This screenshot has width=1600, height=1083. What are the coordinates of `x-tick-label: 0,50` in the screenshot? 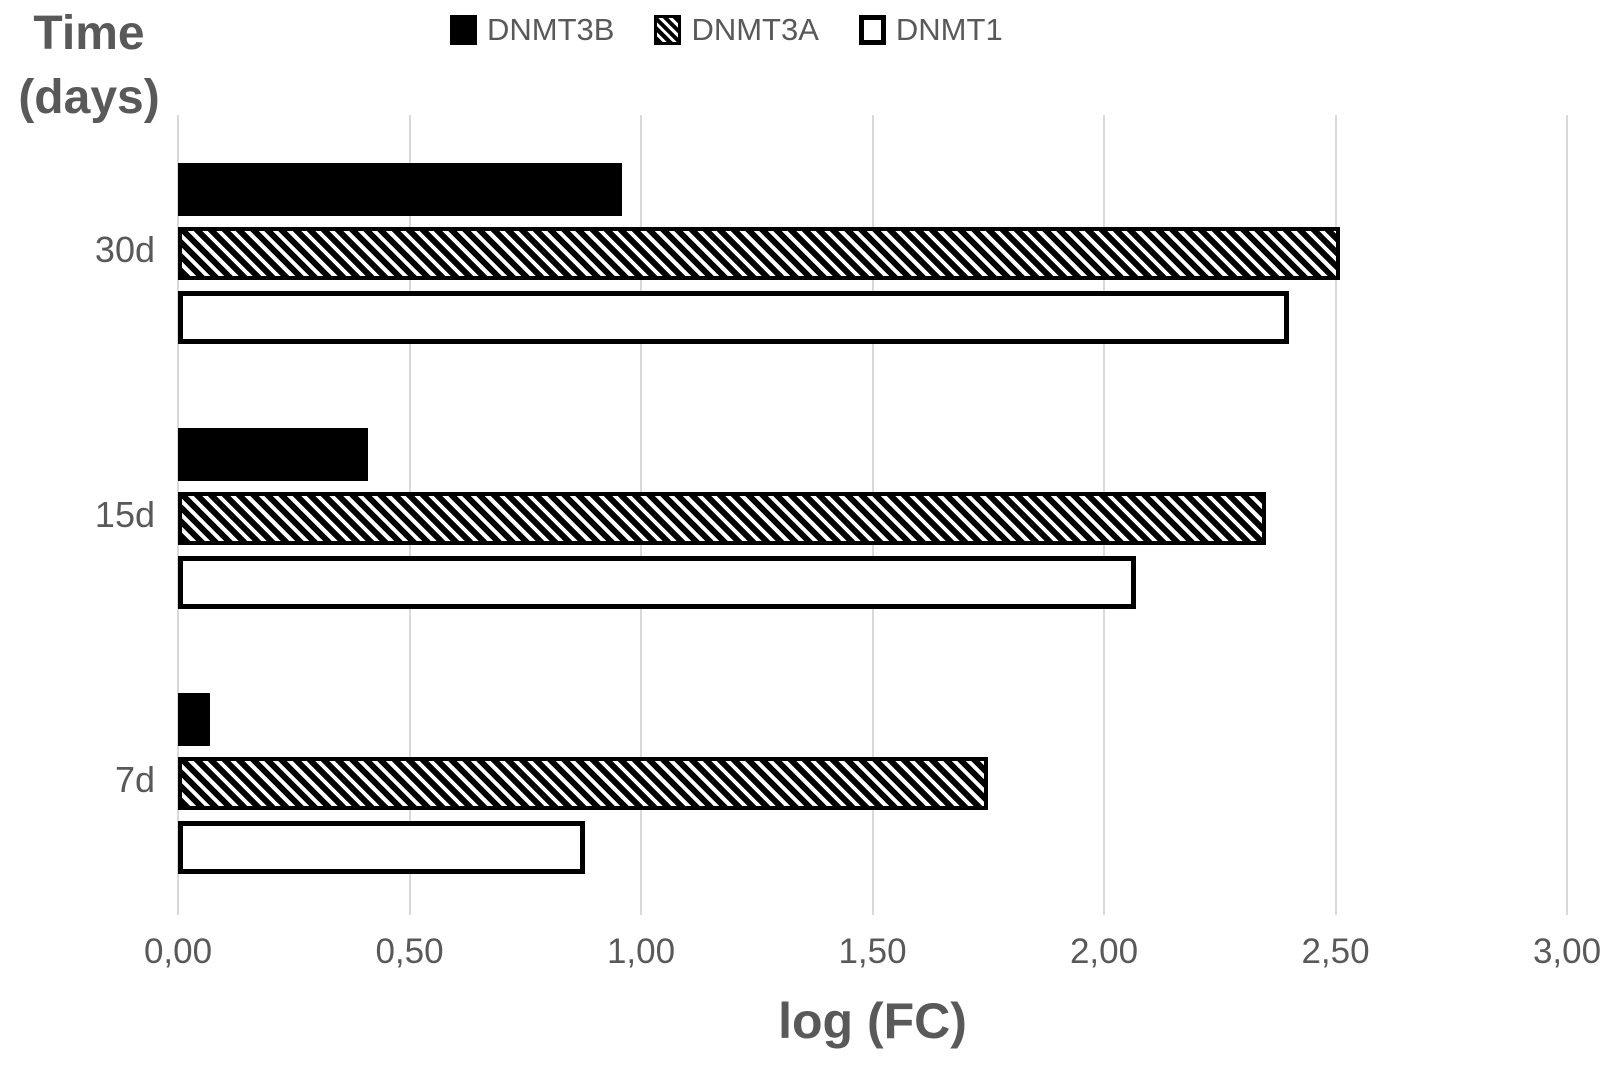 It's located at (409, 951).